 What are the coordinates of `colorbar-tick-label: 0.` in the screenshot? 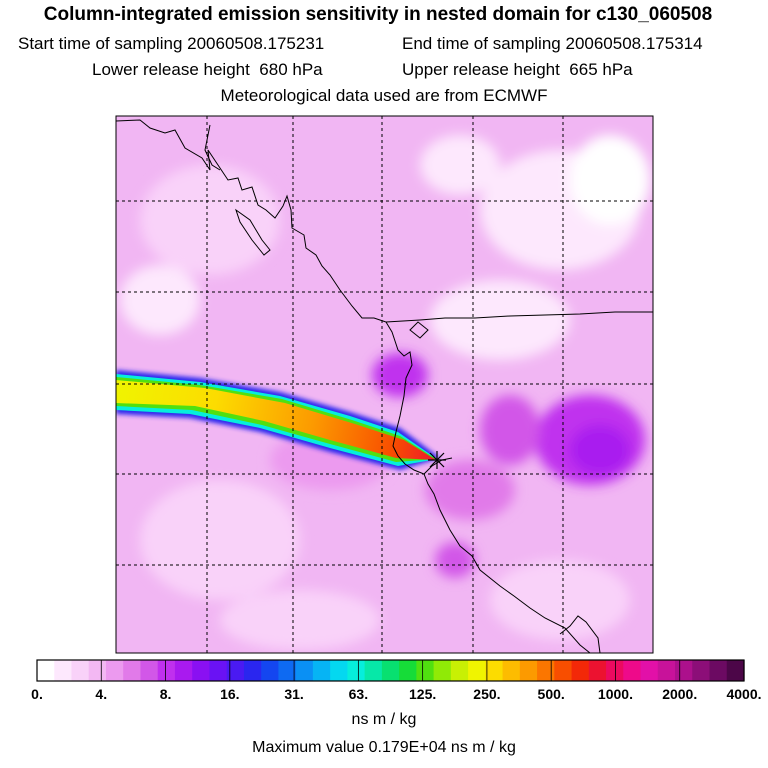 It's located at (37, 694).